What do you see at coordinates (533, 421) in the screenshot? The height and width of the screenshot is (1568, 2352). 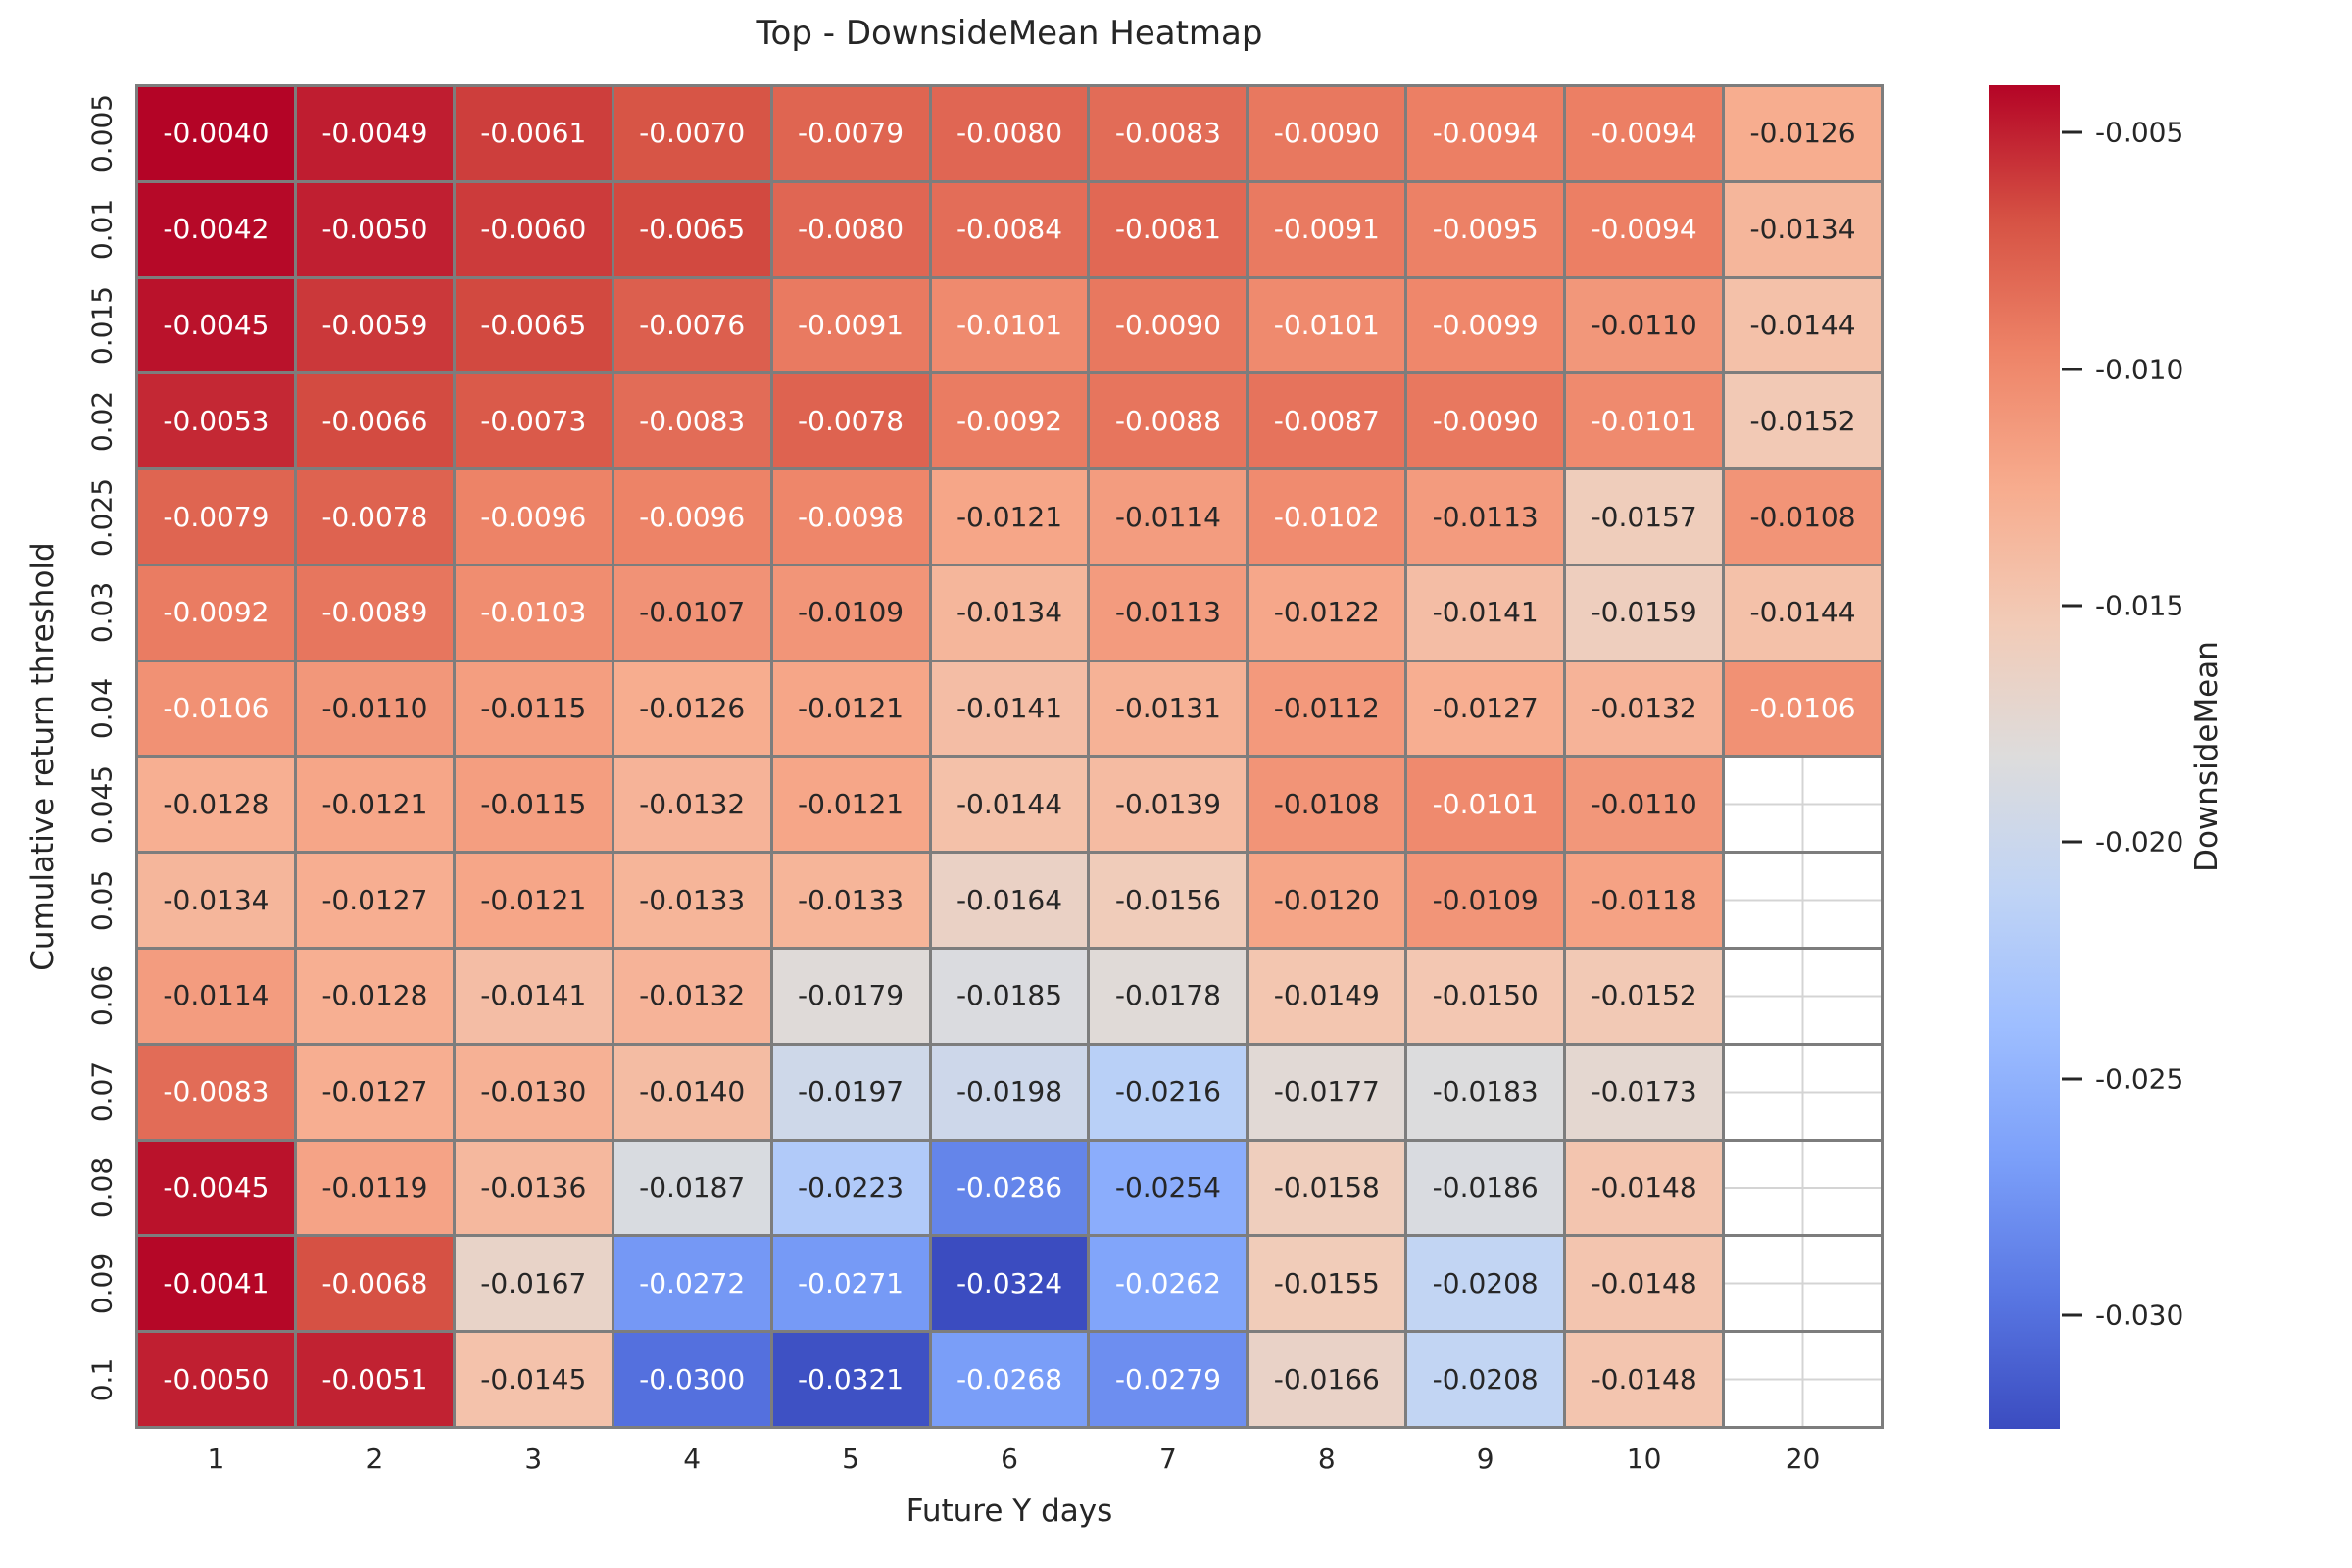 I see `heatmap-cell: -0.0073` at bounding box center [533, 421].